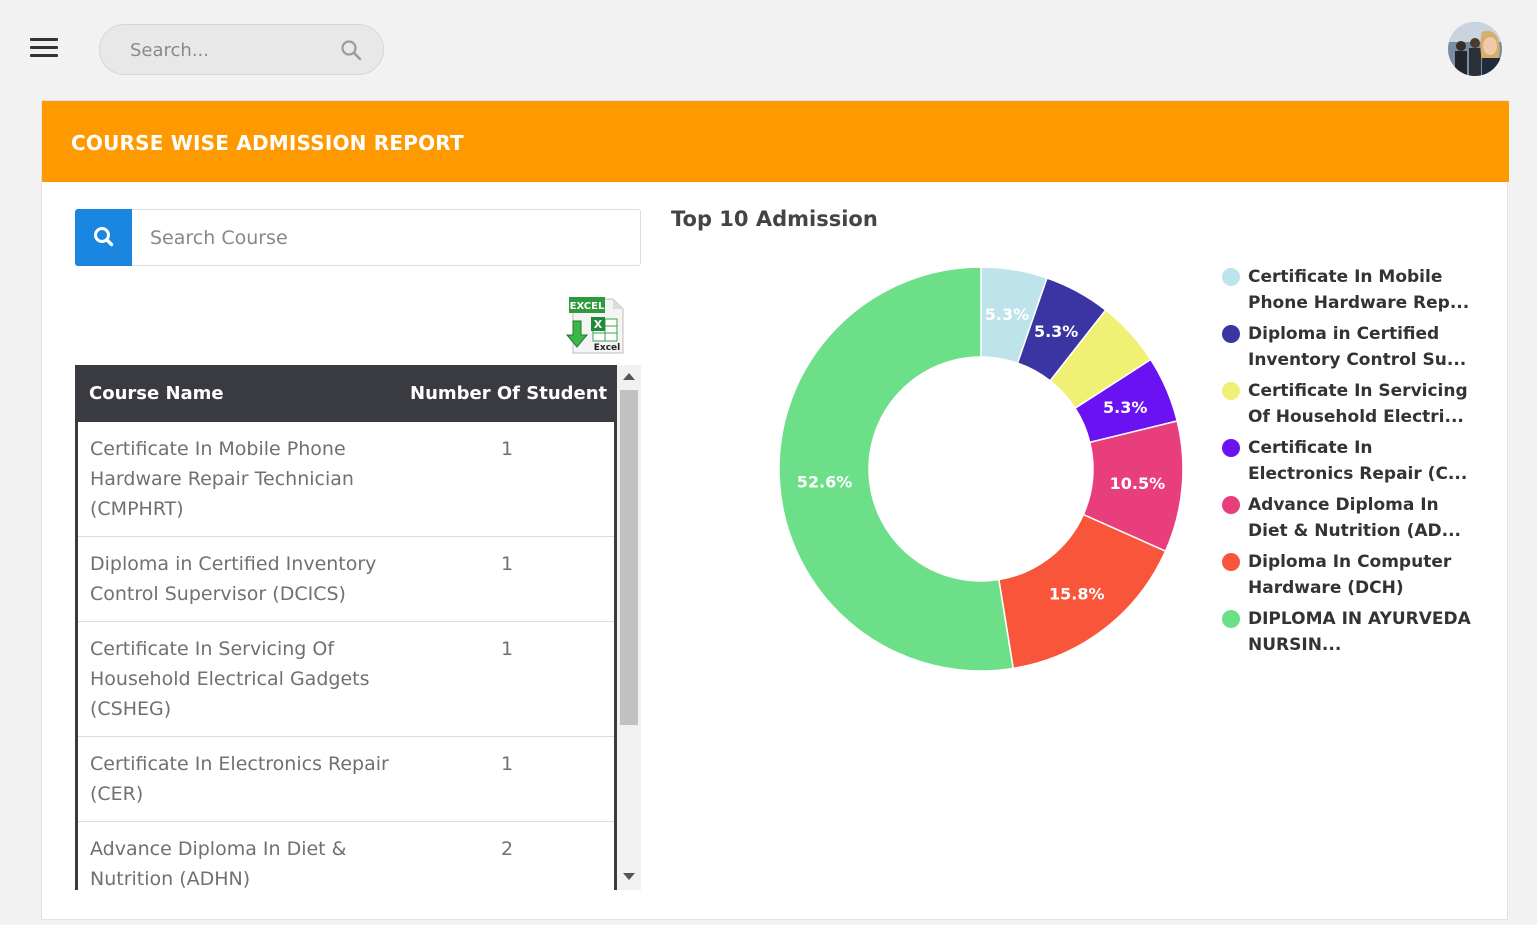  Describe the element at coordinates (507, 849) in the screenshot. I see `student-count-cell: 2` at that location.